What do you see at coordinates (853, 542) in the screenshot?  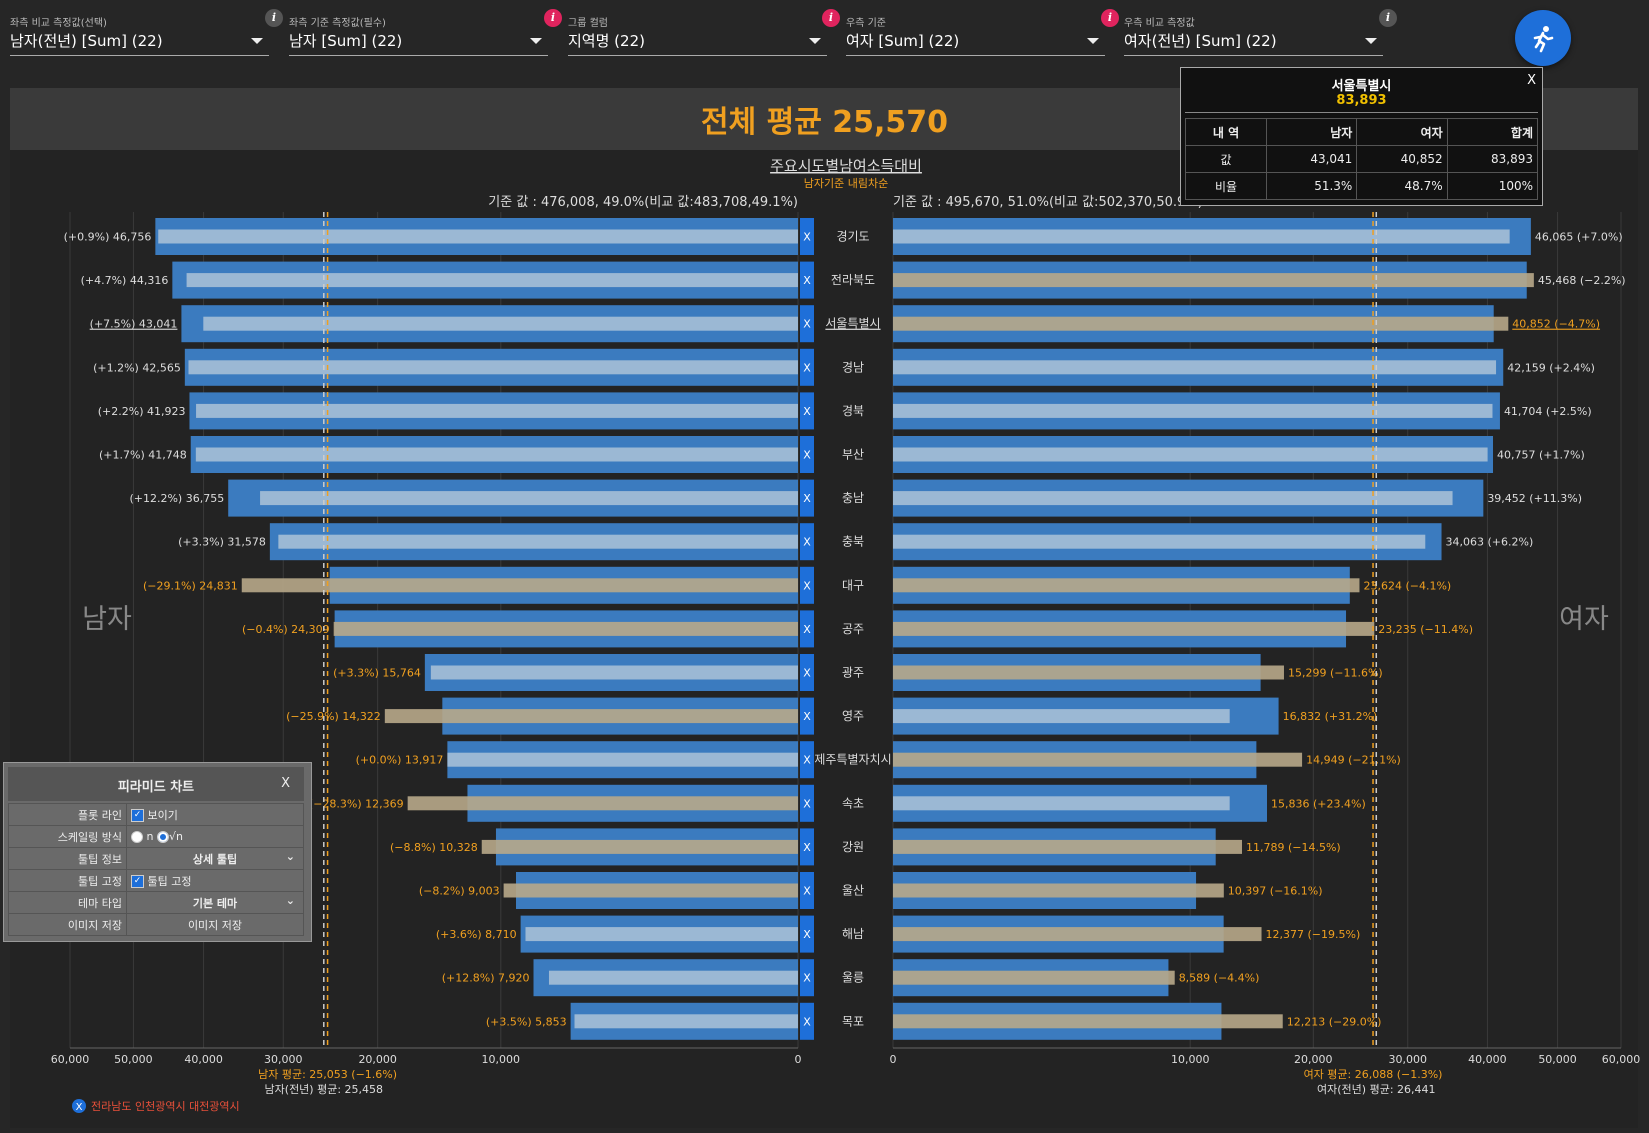 I see `category-label: 충북` at bounding box center [853, 542].